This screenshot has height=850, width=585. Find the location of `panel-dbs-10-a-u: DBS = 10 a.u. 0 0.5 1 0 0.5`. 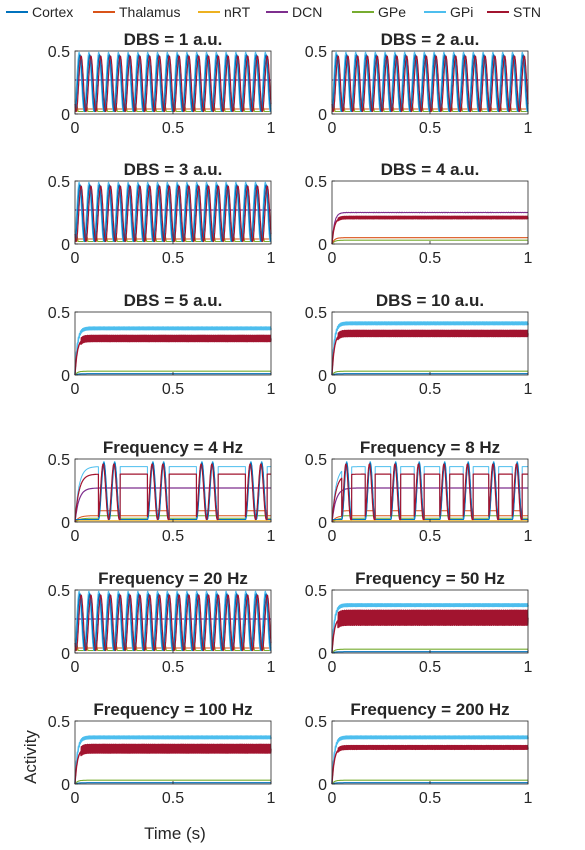

panel-dbs-10-a-u: DBS = 10 a.u. 0 0.5 1 0 0.5 is located at coordinates (419, 344).